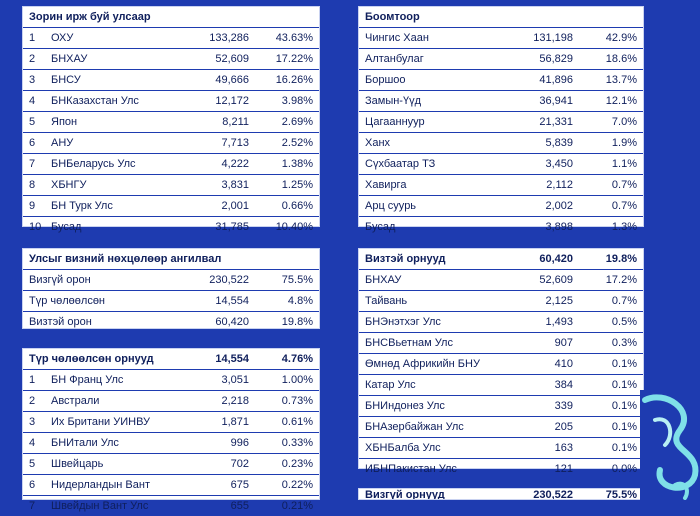 Image resolution: width=700 pixels, height=516 pixels. I want to click on table-row: Визтэй орон 60,420 19.8%, so click(171, 322).